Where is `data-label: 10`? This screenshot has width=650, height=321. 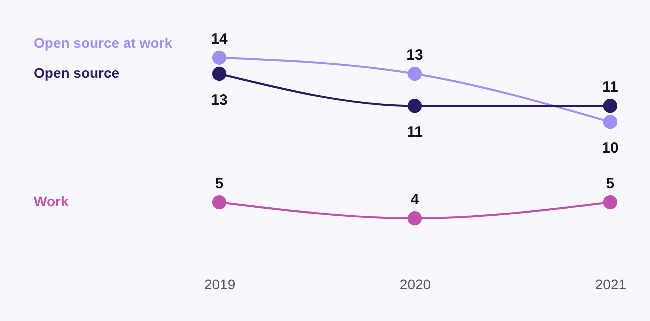
data-label: 10 is located at coordinates (610, 149).